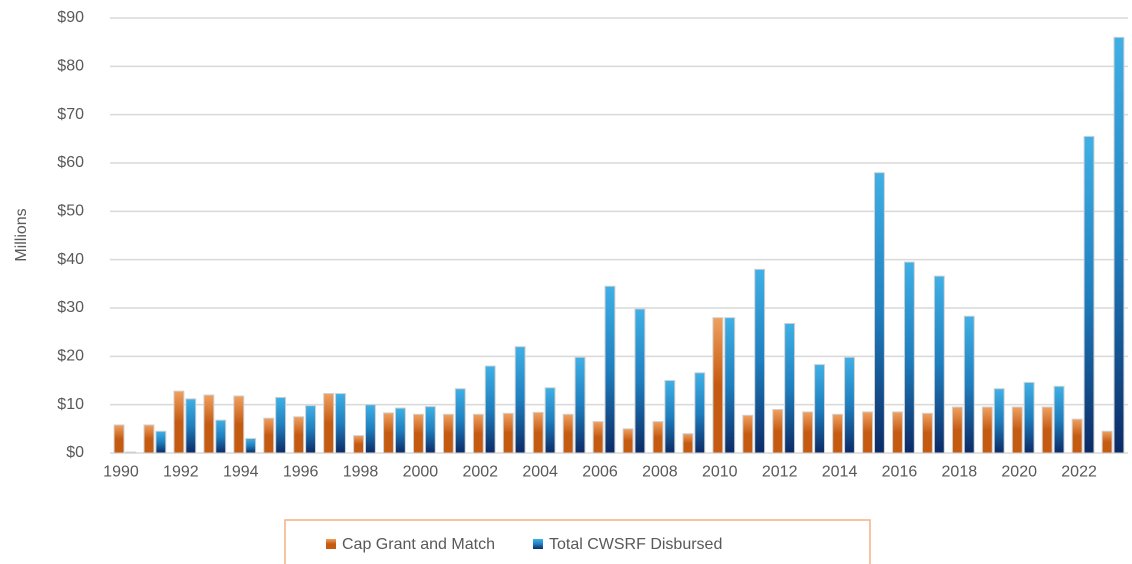 The height and width of the screenshot is (564, 1132). Describe the element at coordinates (21, 234) in the screenshot. I see `y-axis-title: Millions` at that location.